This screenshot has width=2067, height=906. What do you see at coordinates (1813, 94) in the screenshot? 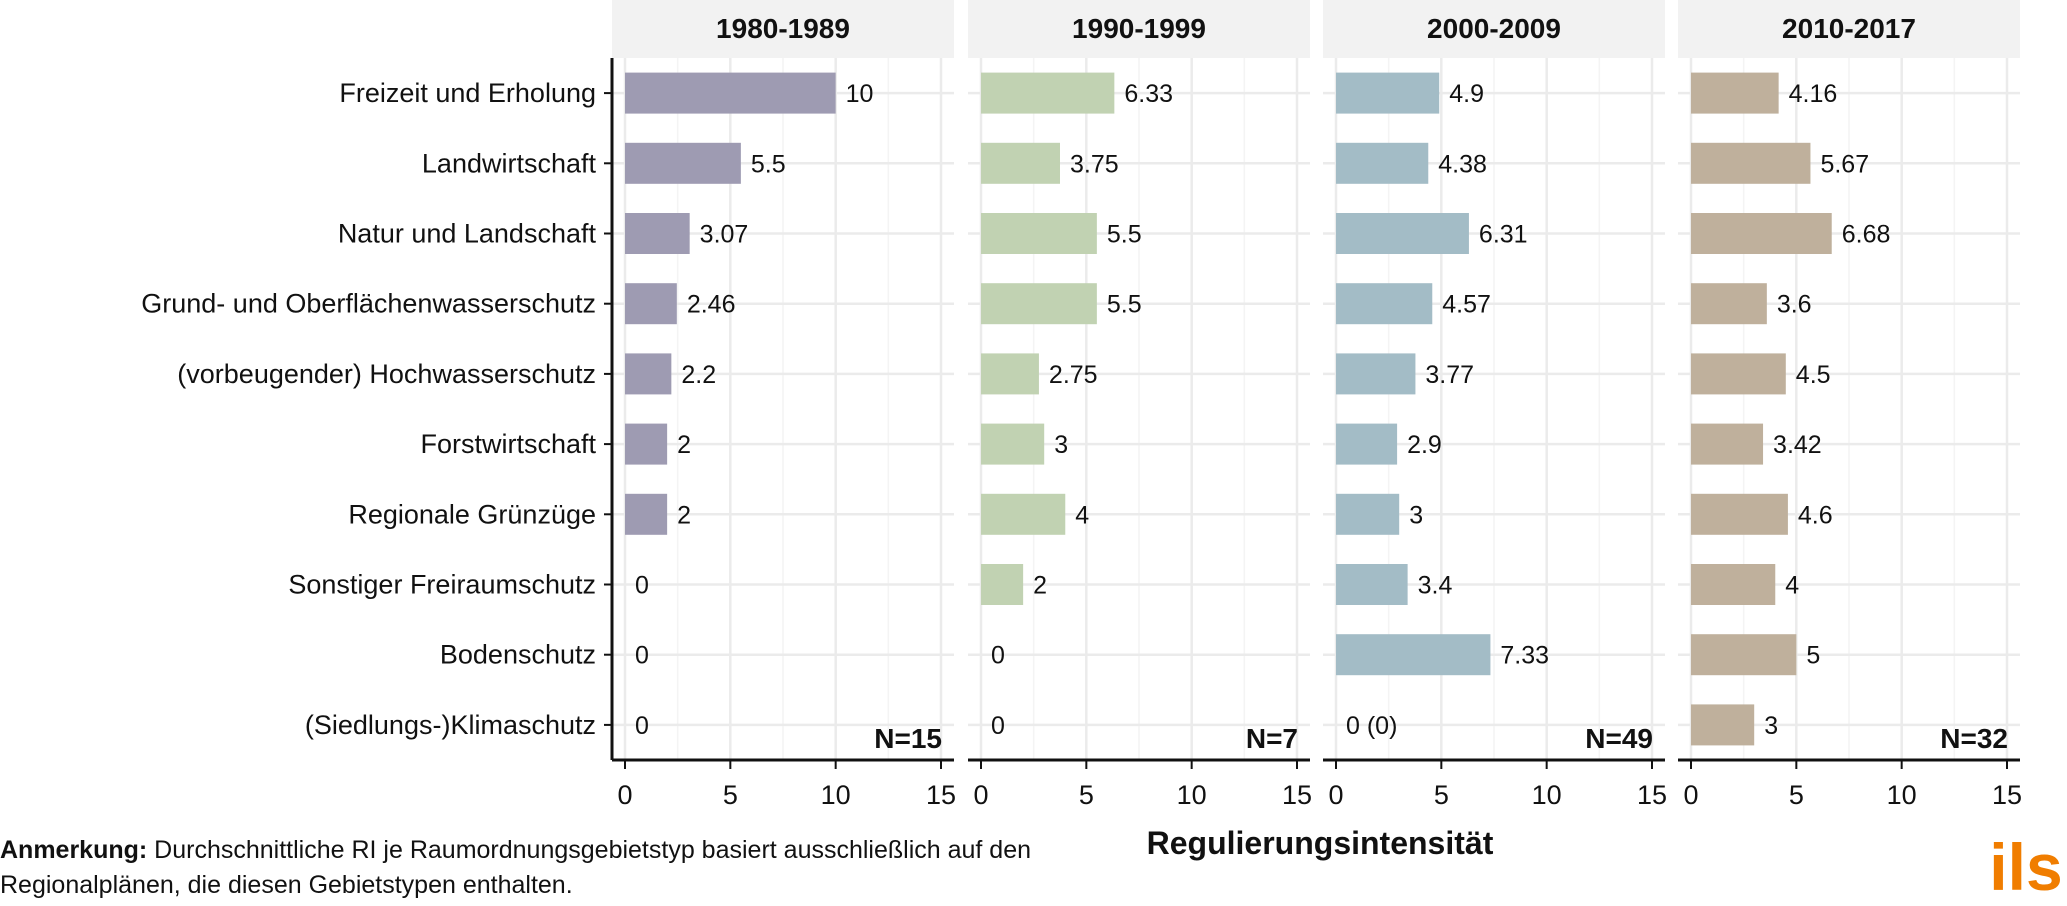
I see `data-label: 4.16` at bounding box center [1813, 94].